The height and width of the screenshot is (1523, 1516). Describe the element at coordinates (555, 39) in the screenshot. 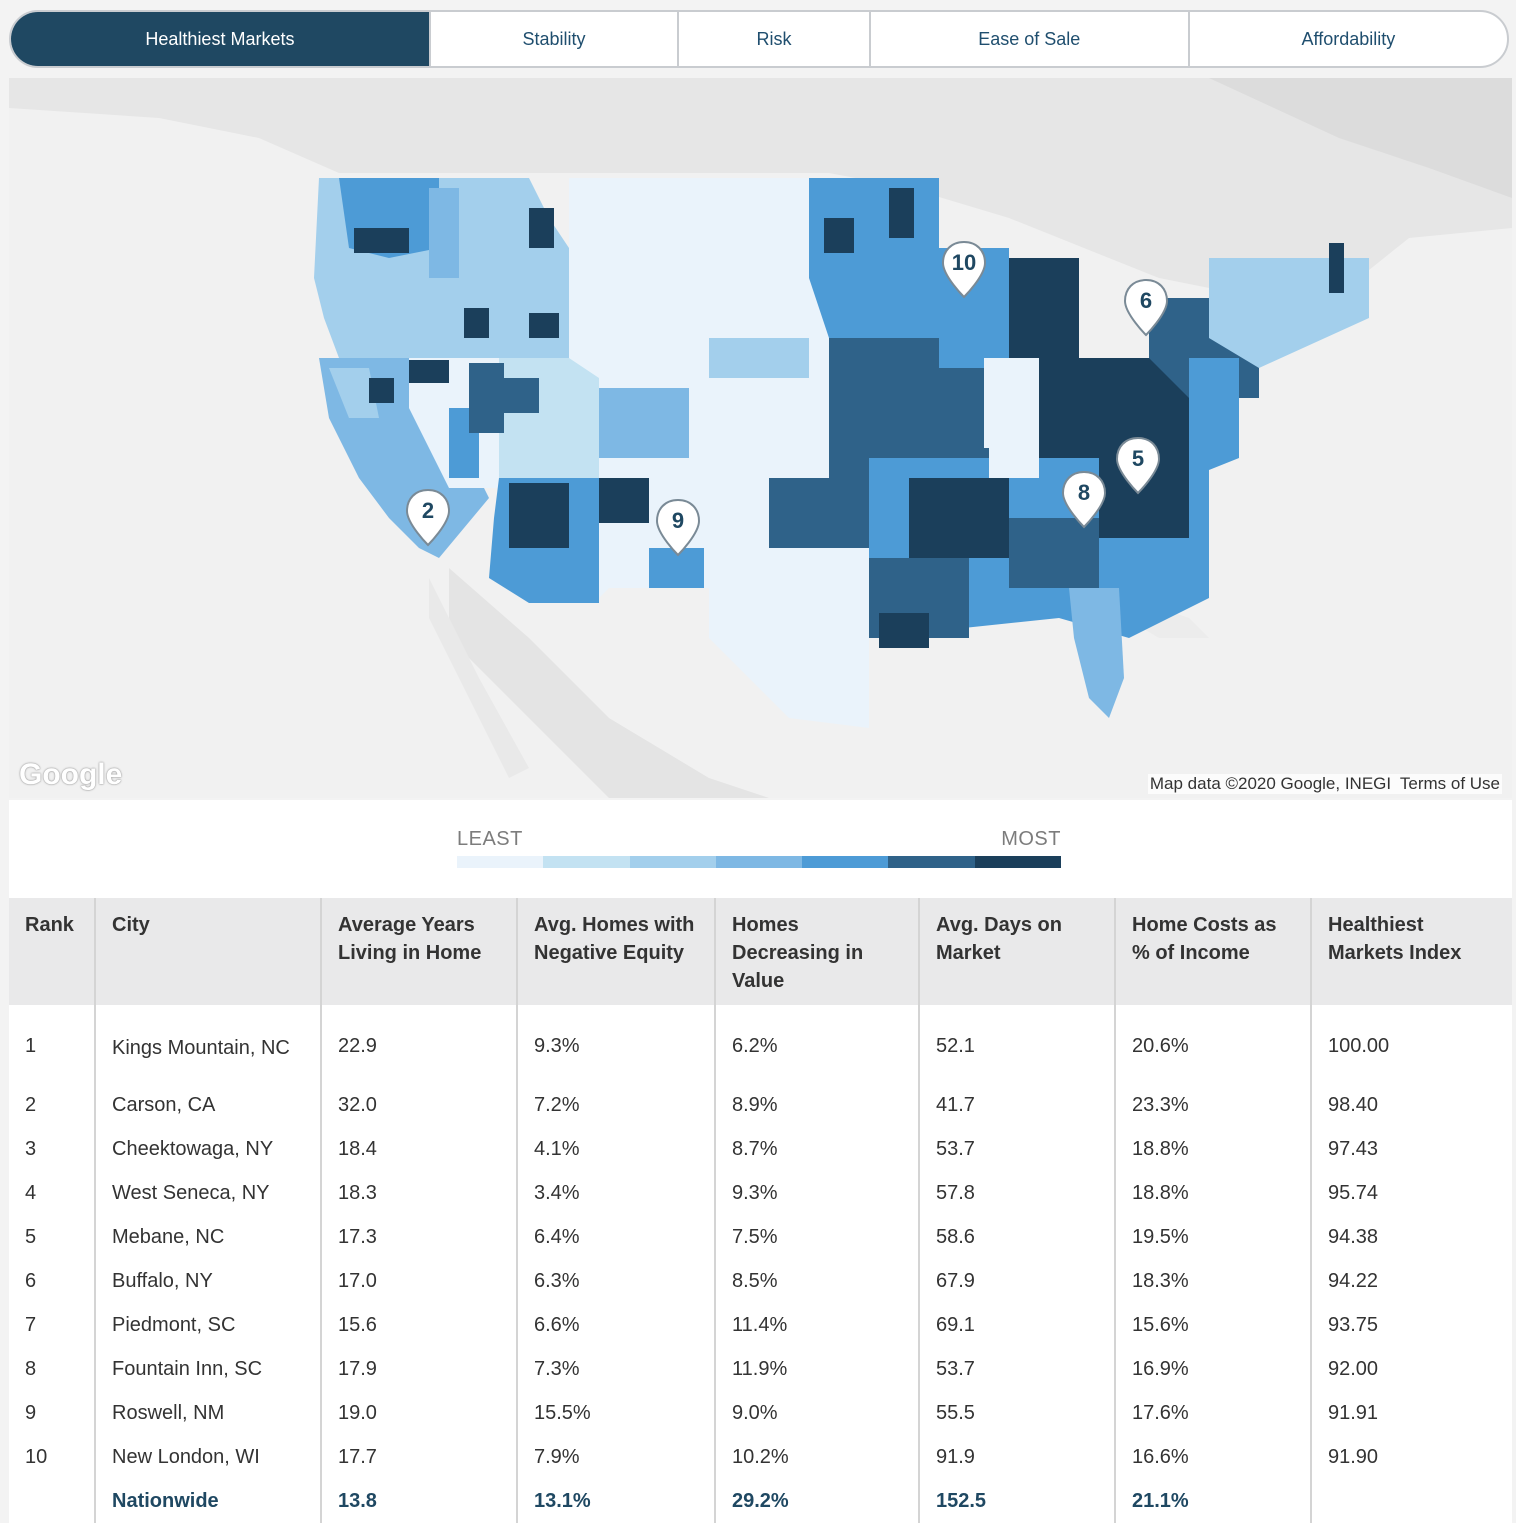

I see `tab-stability: Stability` at that location.